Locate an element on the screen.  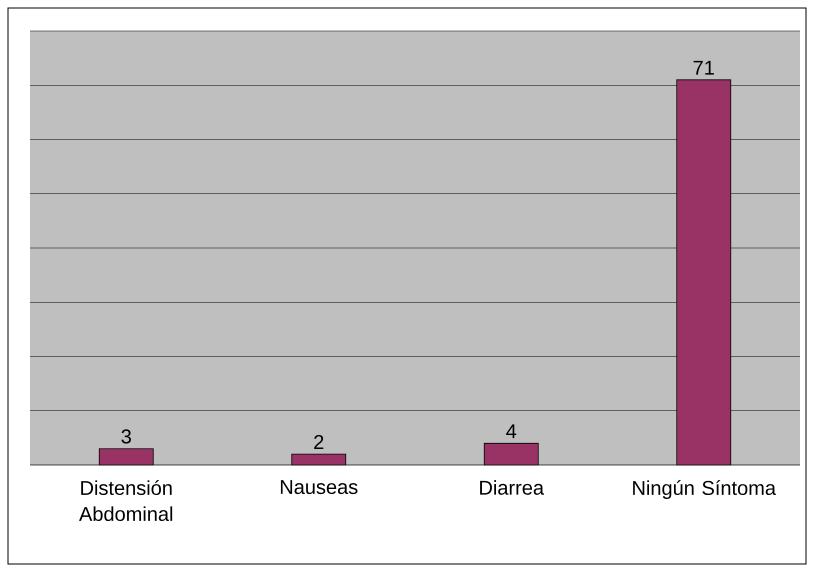
x-tick-label: Nauseas is located at coordinates (319, 487).